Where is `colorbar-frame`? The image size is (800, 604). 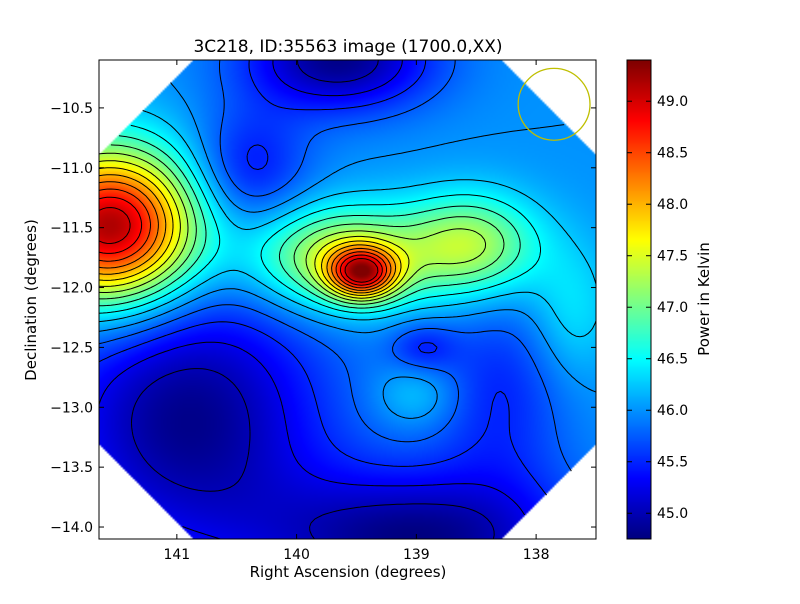 colorbar-frame is located at coordinates (639, 299).